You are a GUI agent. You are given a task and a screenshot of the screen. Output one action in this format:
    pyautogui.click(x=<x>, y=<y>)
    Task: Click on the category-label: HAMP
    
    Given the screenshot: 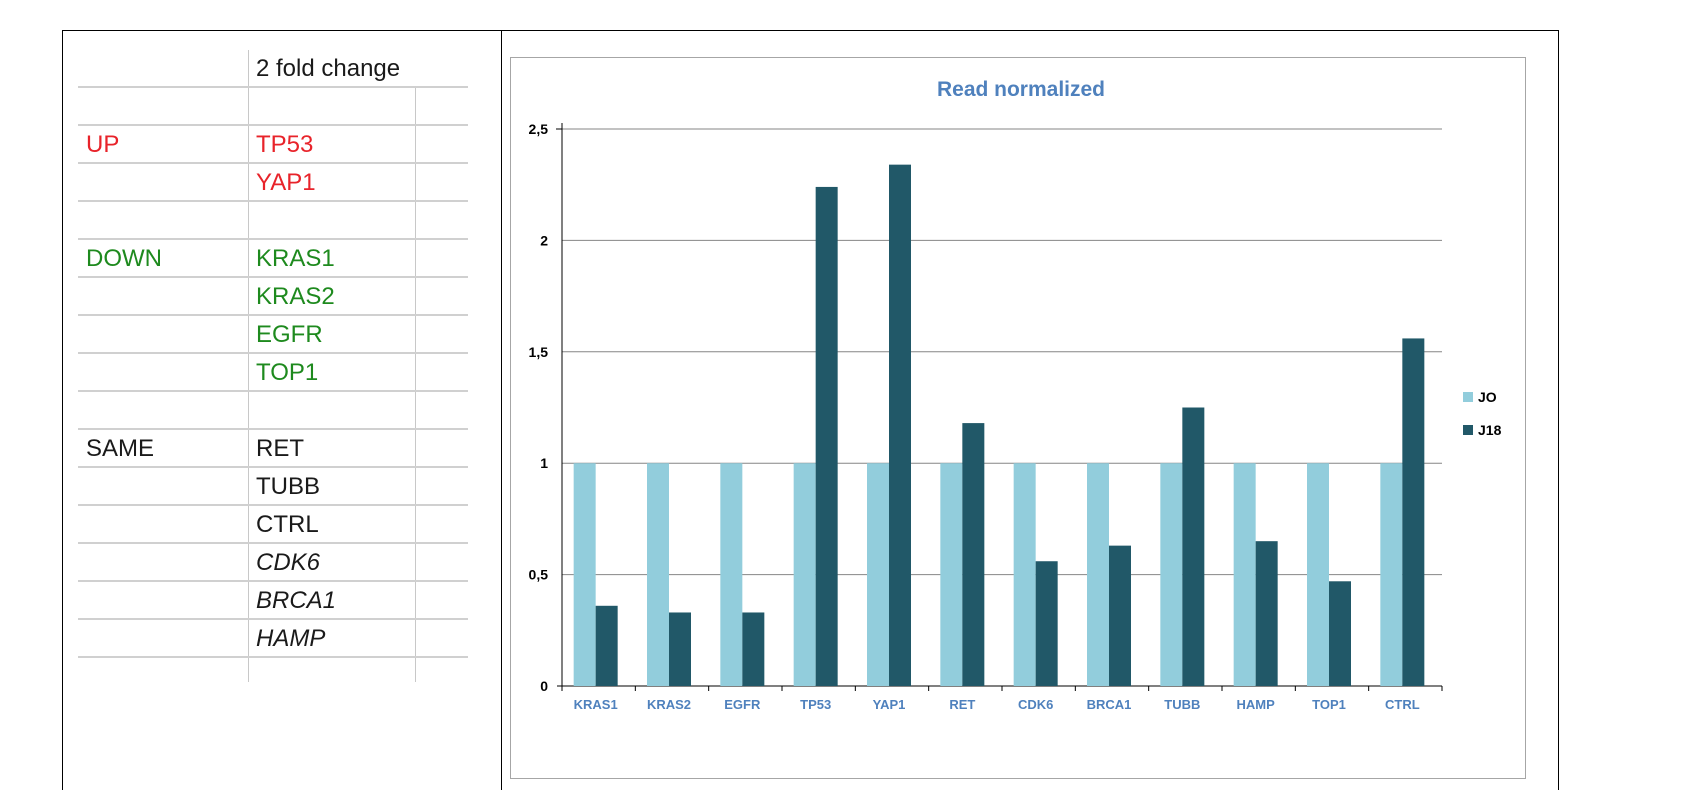 What is the action you would take?
    pyautogui.click(x=1256, y=704)
    